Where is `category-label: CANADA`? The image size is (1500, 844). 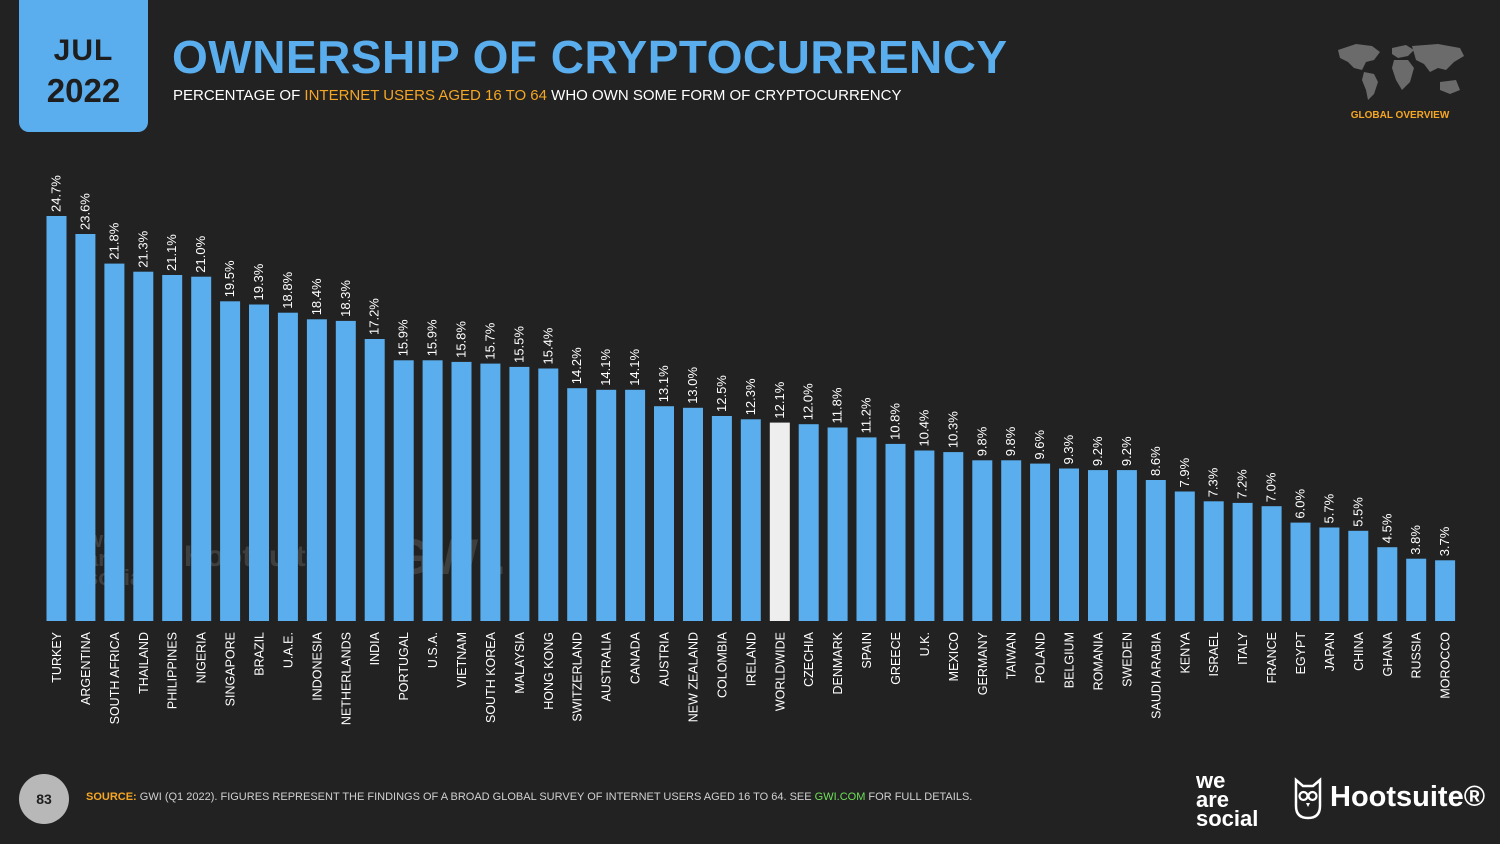 category-label: CANADA is located at coordinates (636, 657).